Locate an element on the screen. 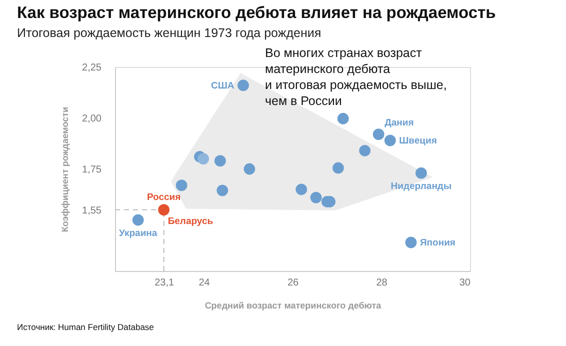  annotation: Дания is located at coordinates (399, 122).